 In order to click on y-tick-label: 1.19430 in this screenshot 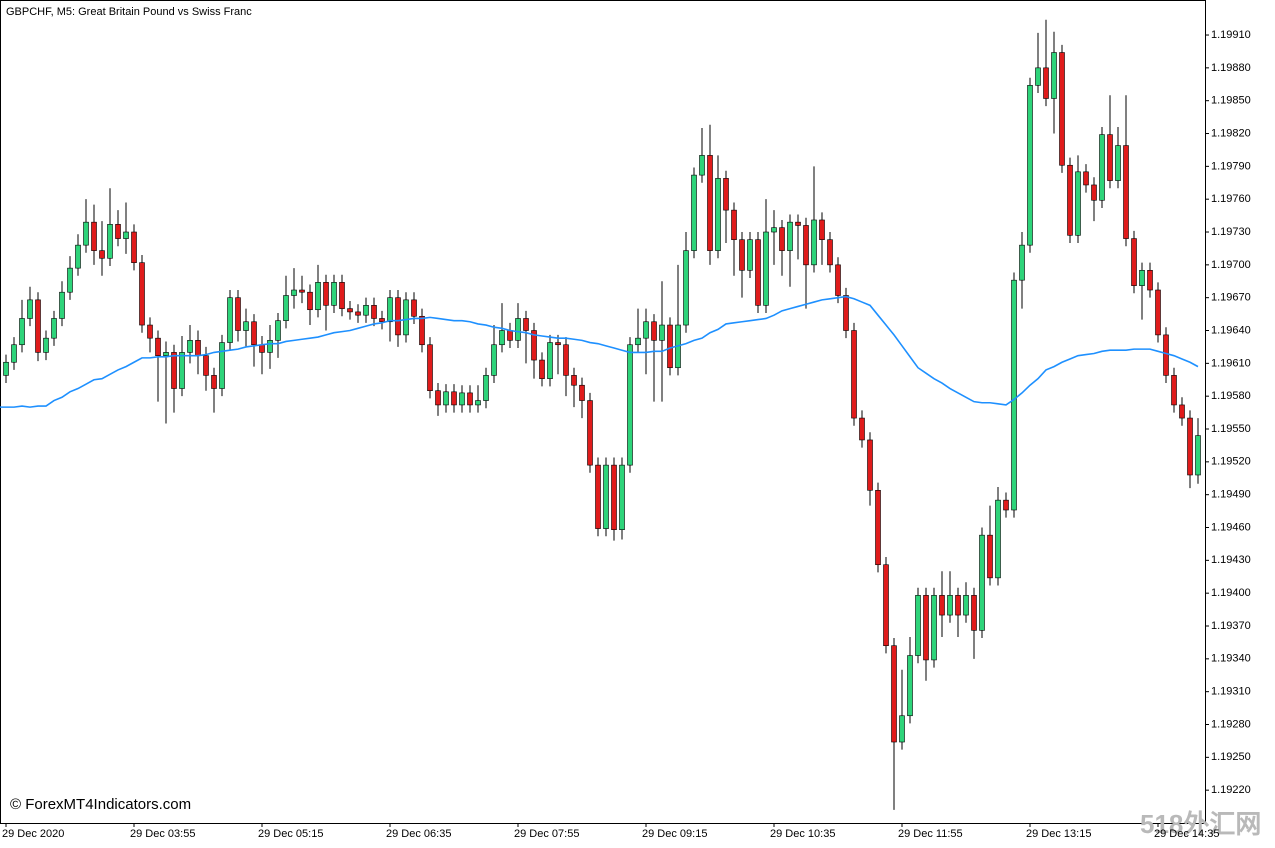, I will do `click(1231, 560)`.